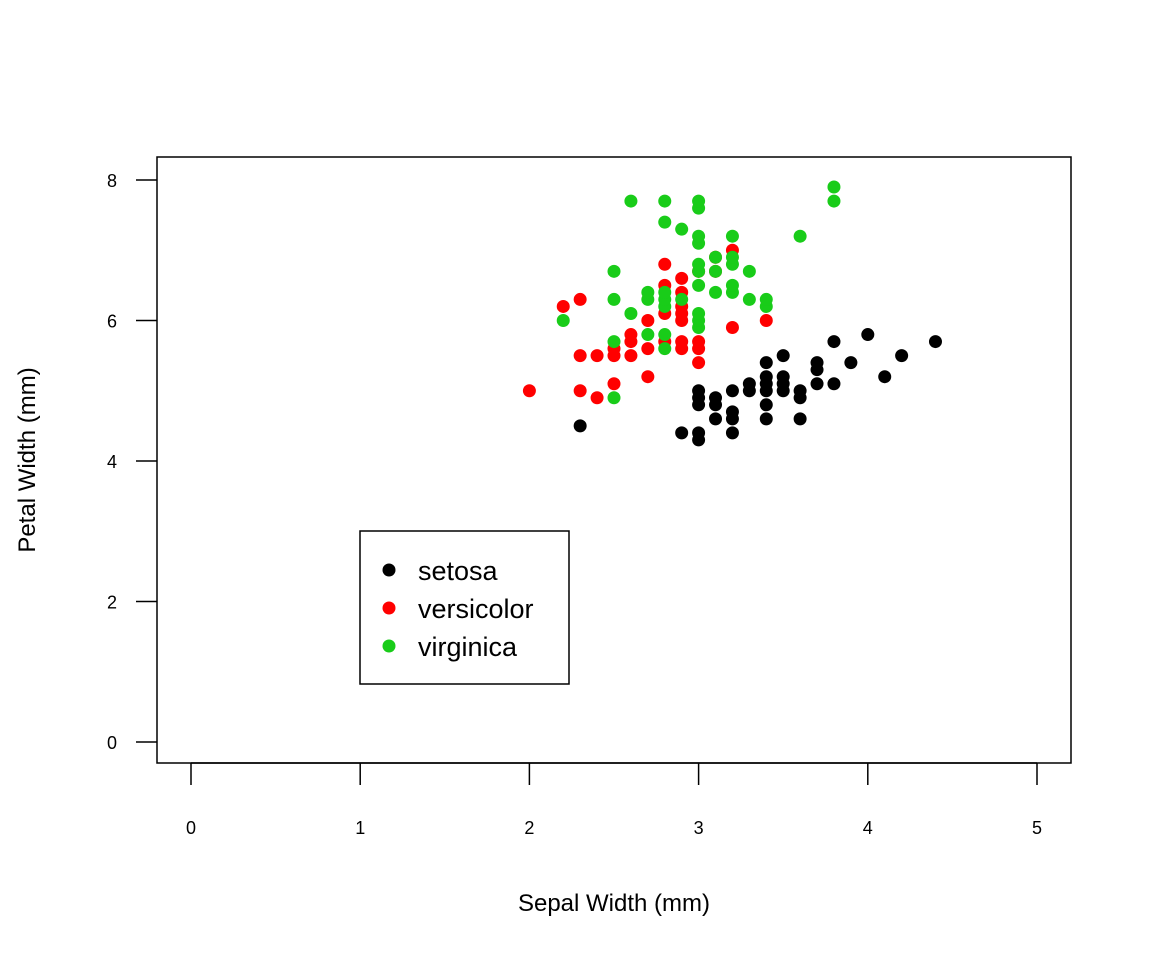 The image size is (1152, 960). Describe the element at coordinates (614, 800) in the screenshot. I see `x-axis-ticks: 0 1 2 3 4 5` at that location.